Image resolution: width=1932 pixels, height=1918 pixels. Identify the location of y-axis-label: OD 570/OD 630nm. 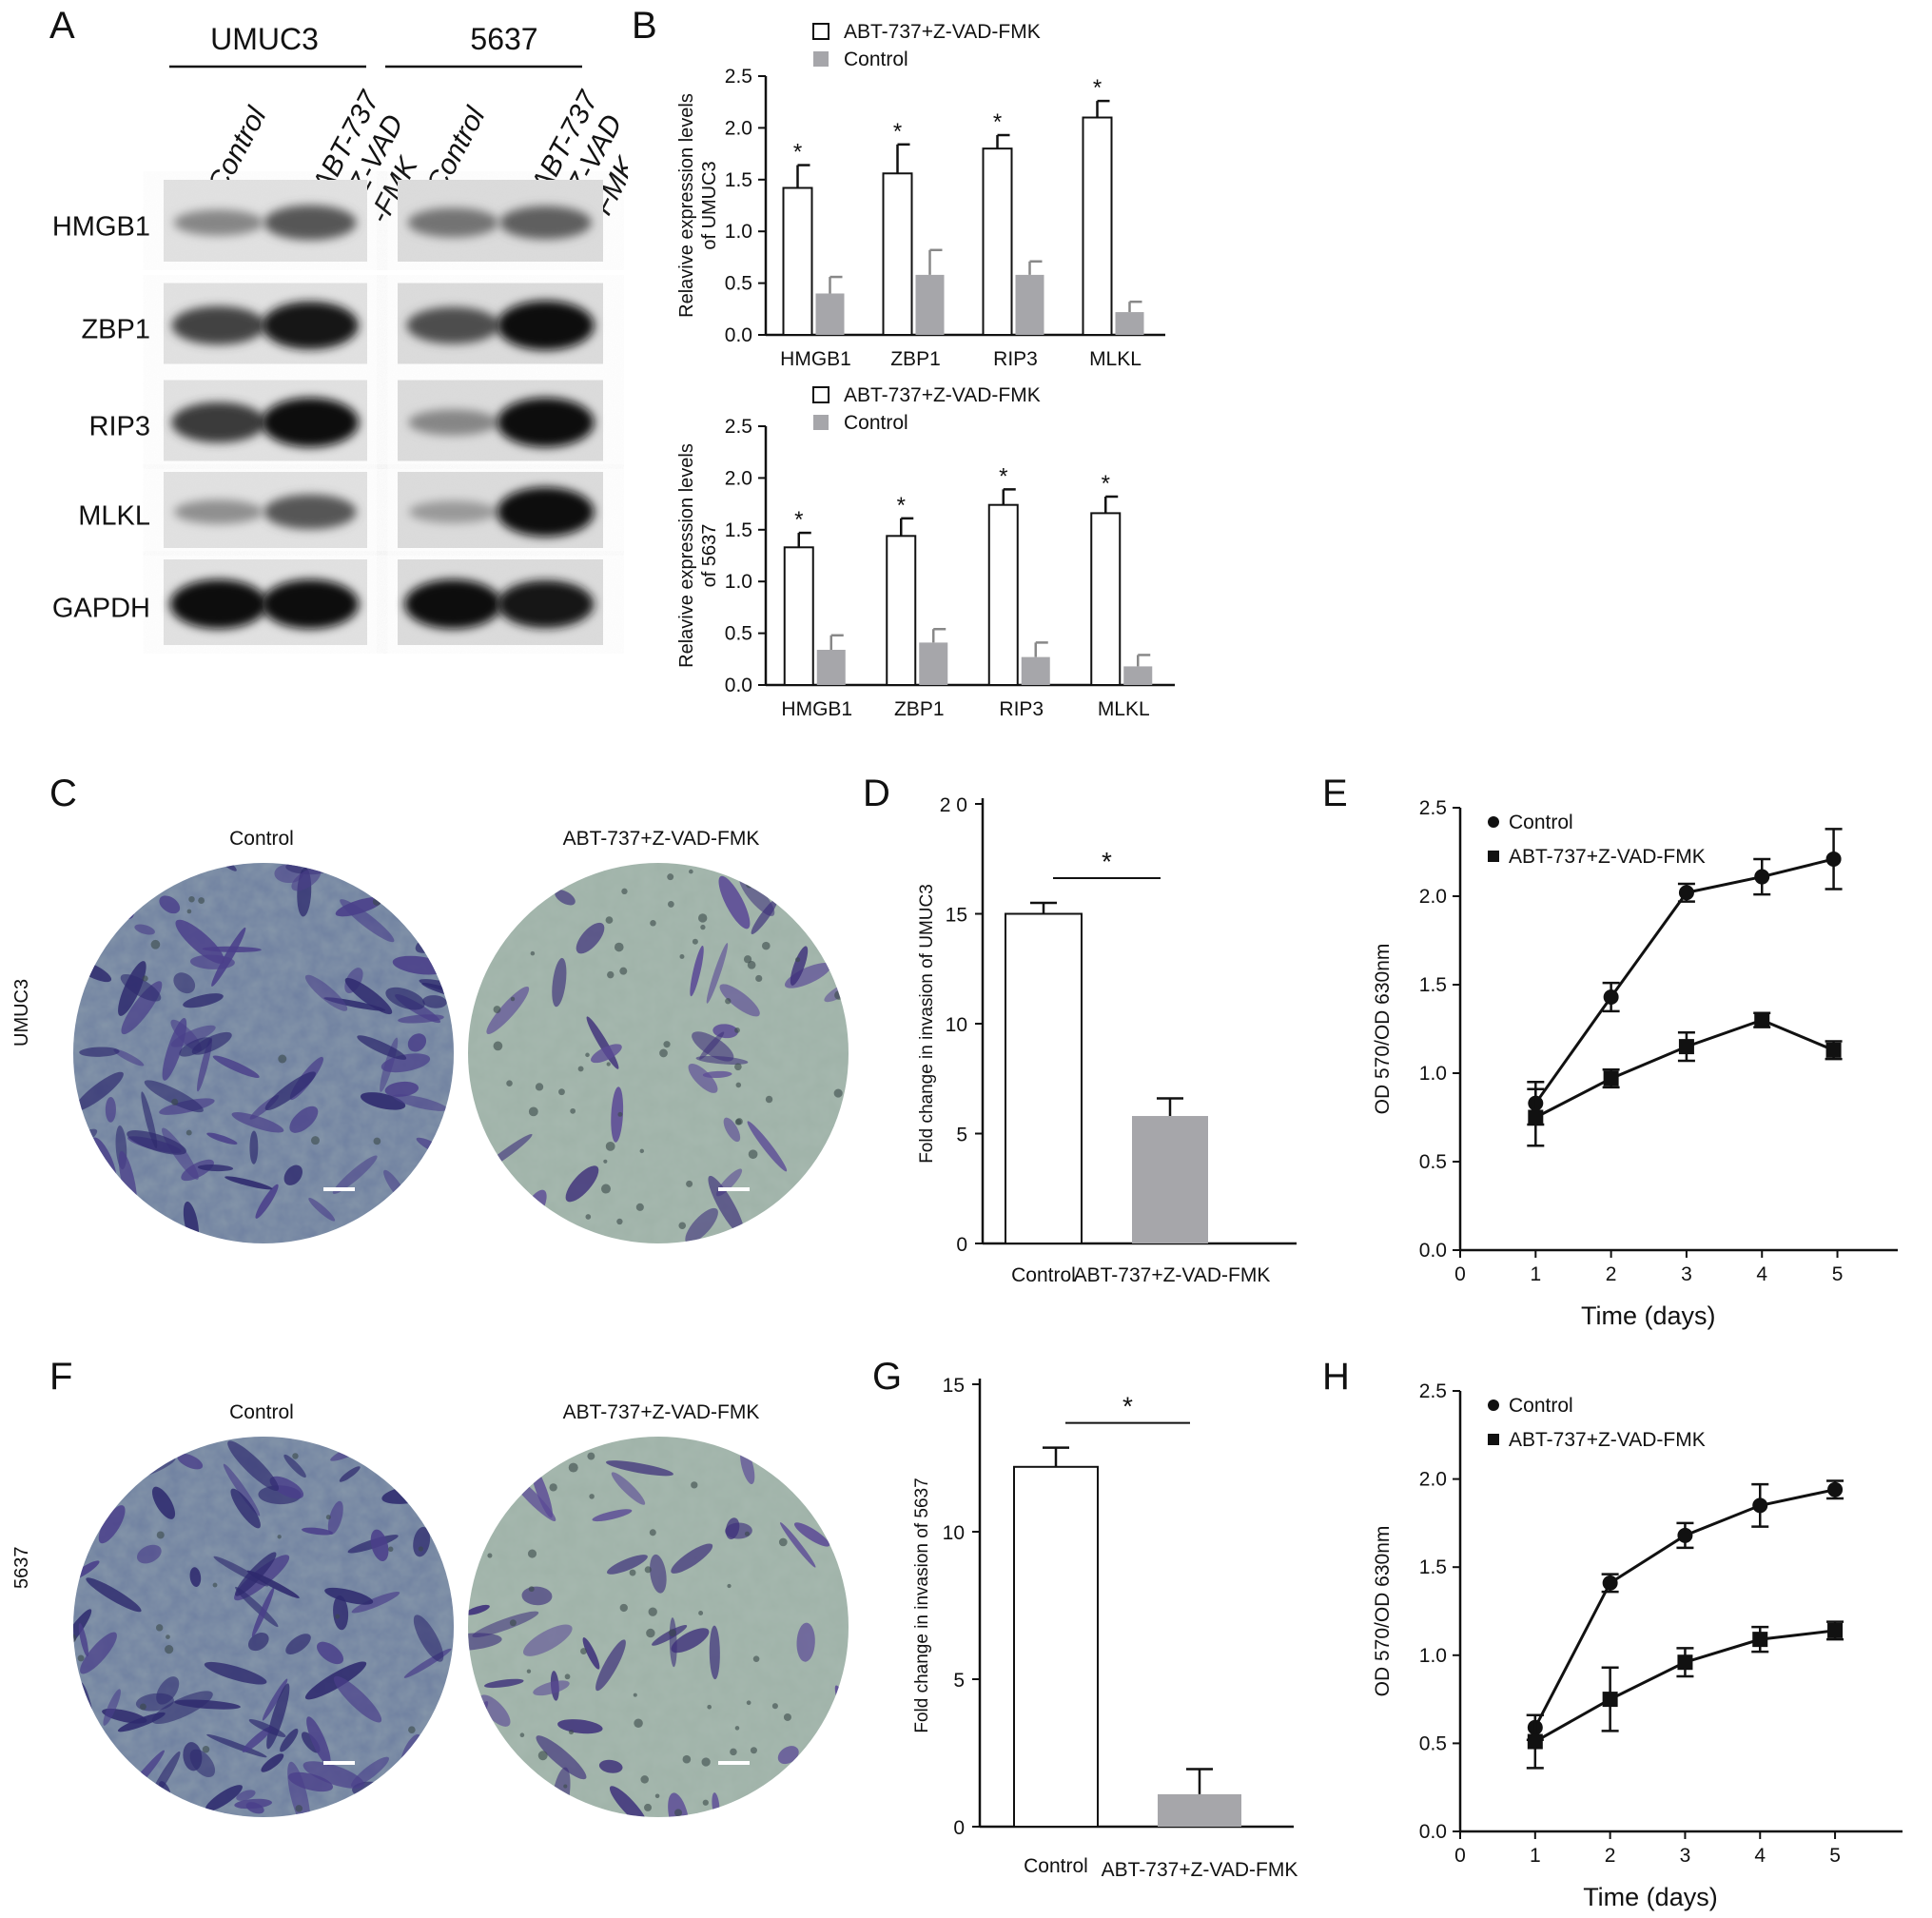
(1383, 1029).